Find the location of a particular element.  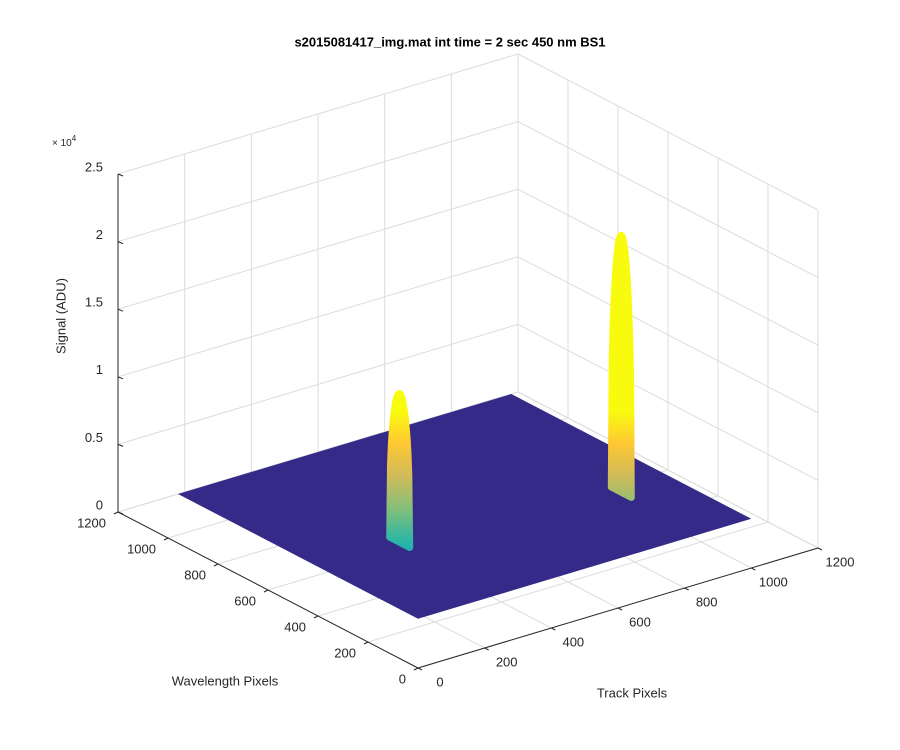

x-tick-label: 800 is located at coordinates (707, 601).